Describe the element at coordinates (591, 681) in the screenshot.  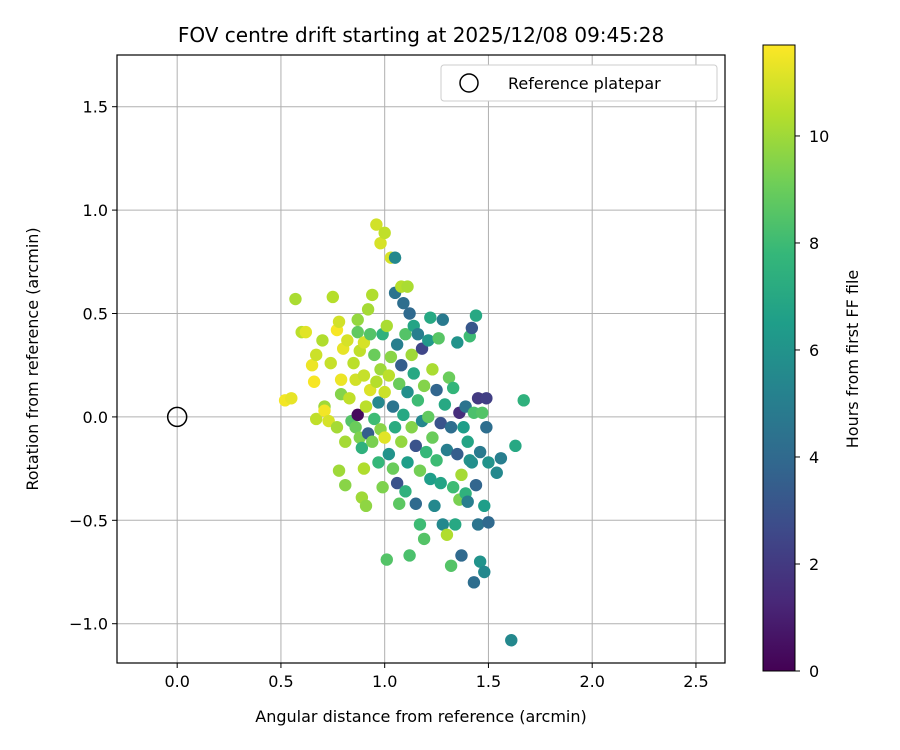
I see `x-tick-label: 2.0` at that location.